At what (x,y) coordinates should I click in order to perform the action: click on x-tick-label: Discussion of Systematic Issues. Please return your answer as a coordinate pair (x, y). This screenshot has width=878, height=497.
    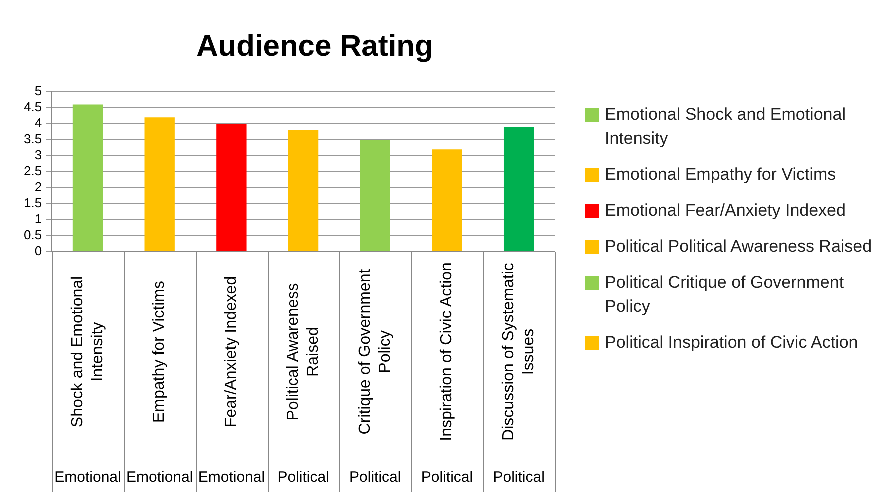
    Looking at the image, I should click on (519, 352).